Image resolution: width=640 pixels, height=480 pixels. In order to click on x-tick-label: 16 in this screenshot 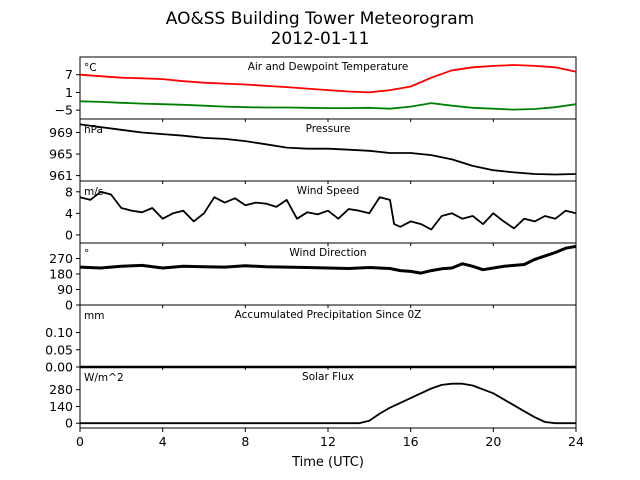, I will do `click(411, 441)`.